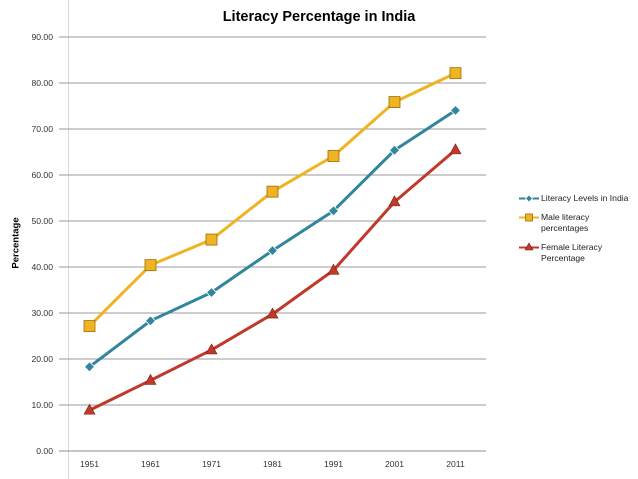 This screenshot has width=638, height=479. What do you see at coordinates (68, 239) in the screenshot?
I see `page-divider` at bounding box center [68, 239].